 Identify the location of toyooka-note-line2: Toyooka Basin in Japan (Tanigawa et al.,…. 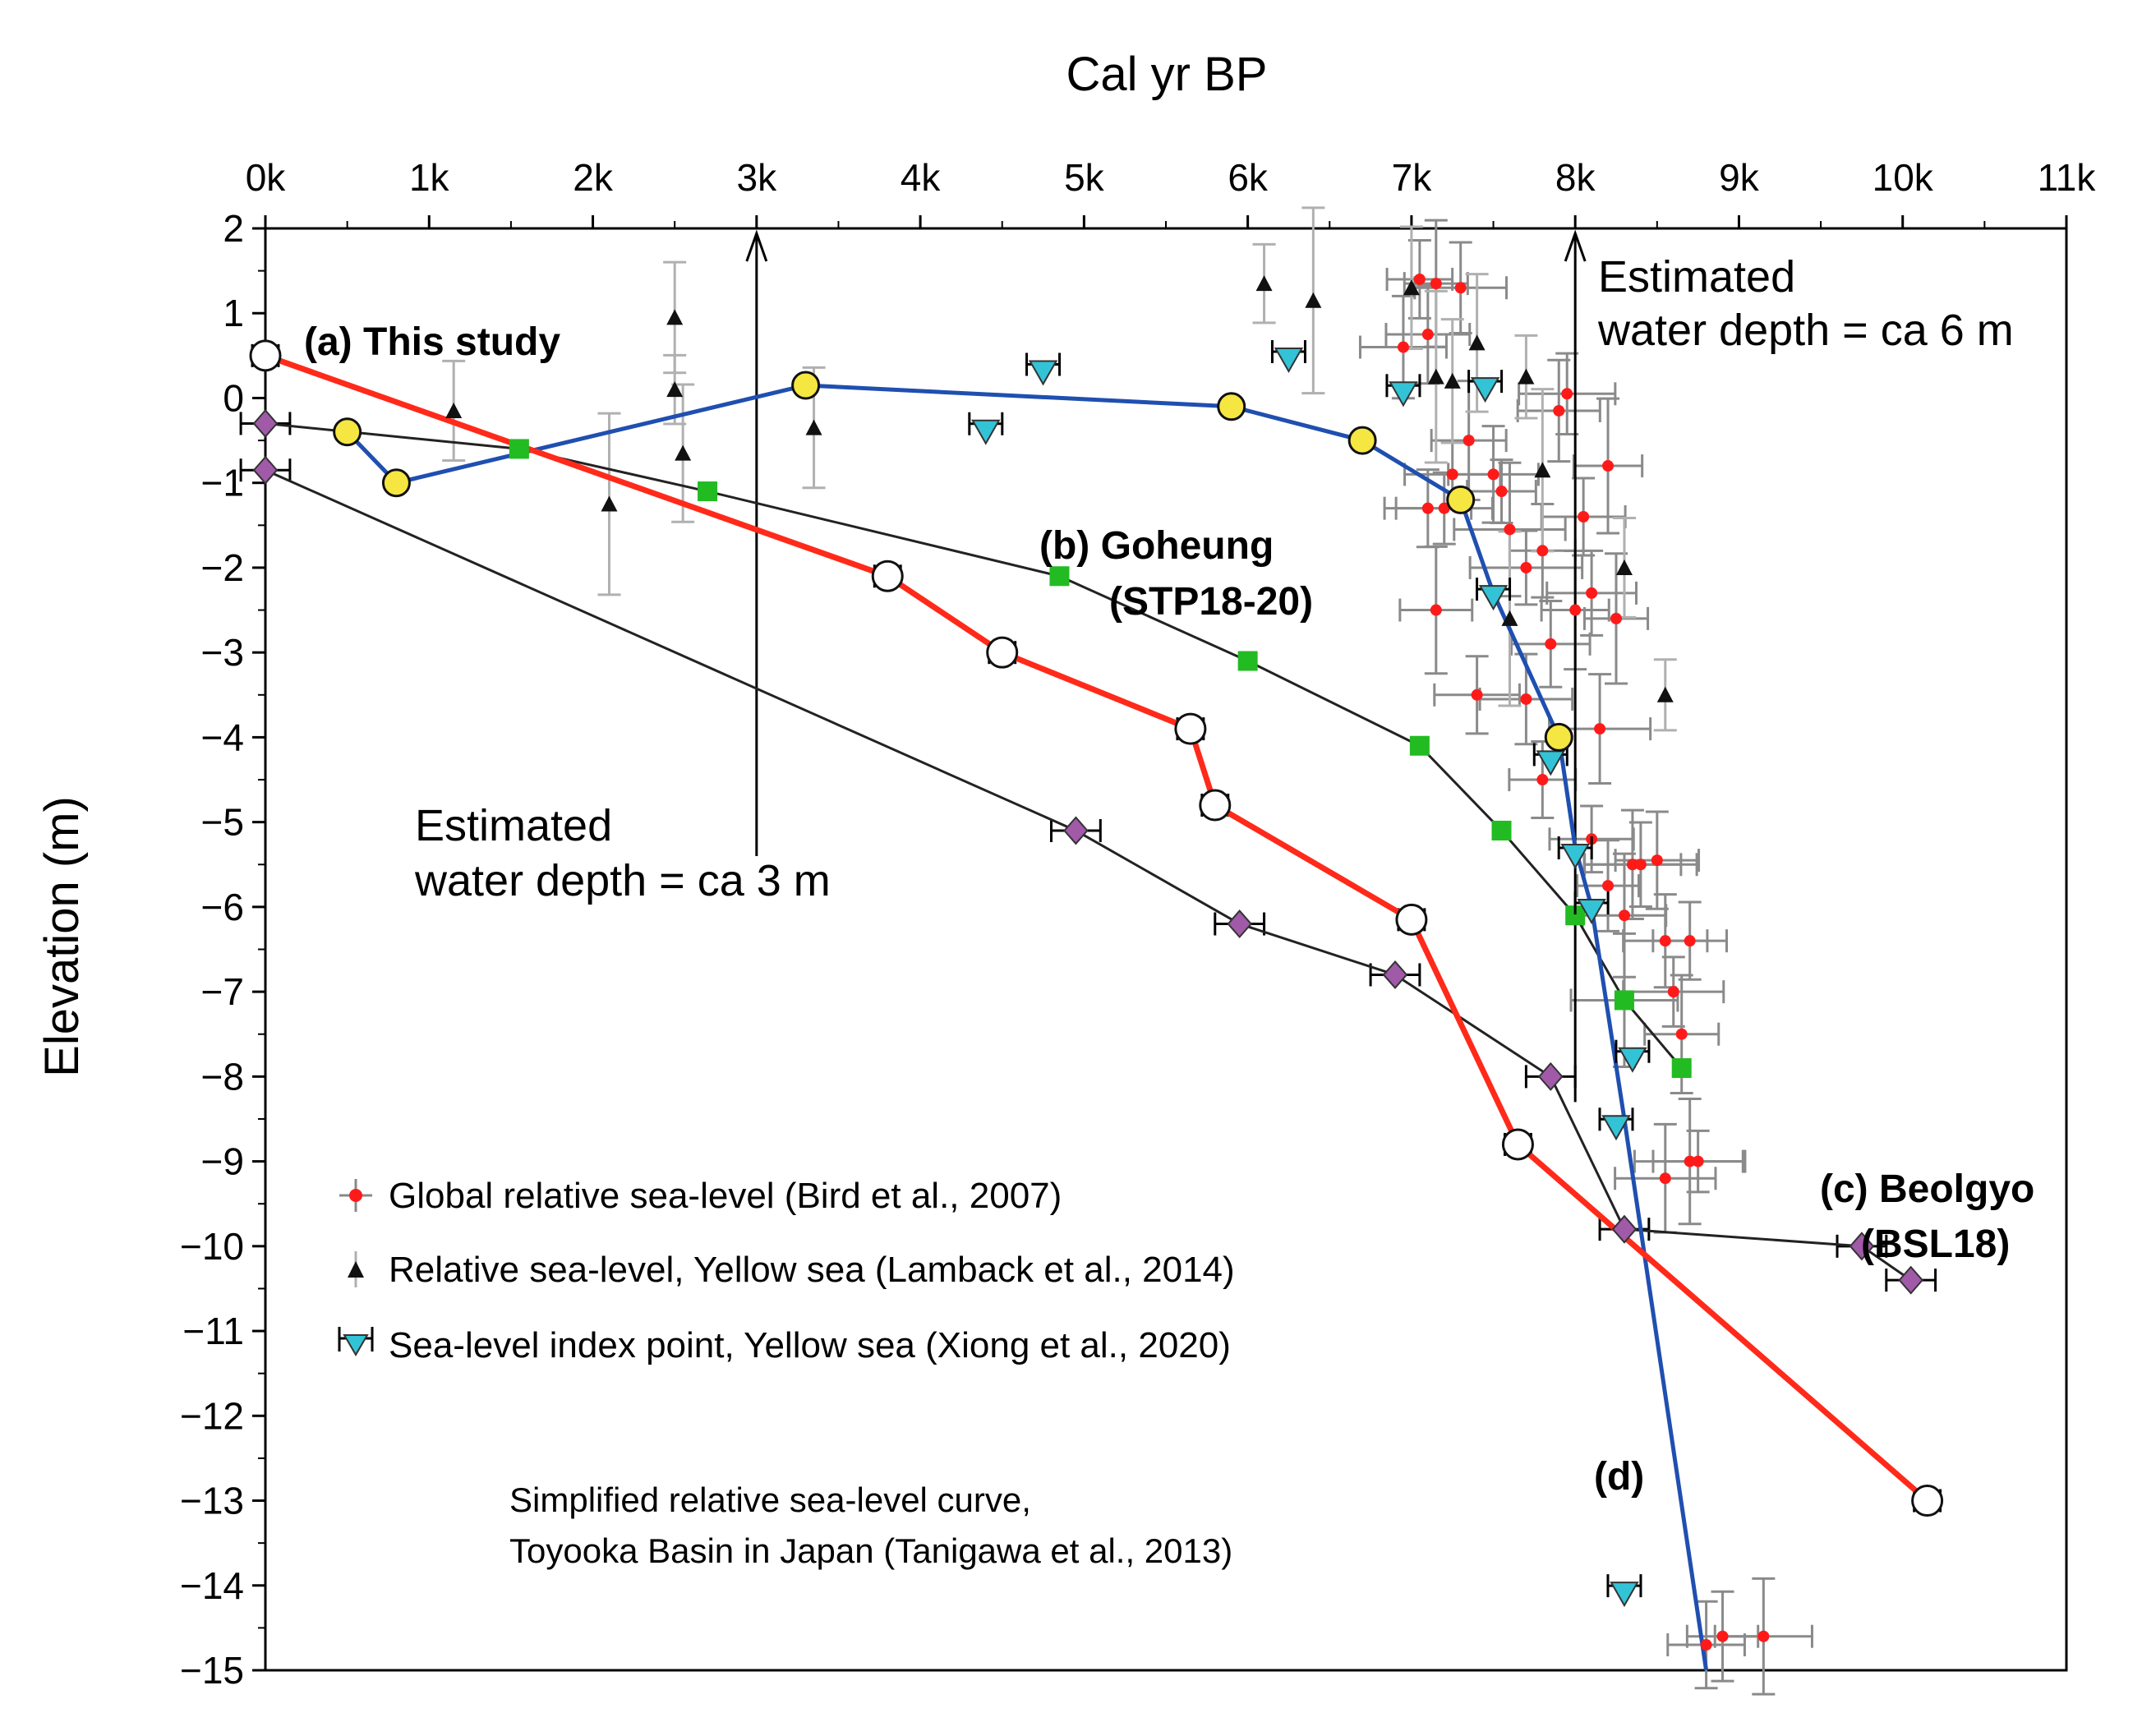
(870, 1551).